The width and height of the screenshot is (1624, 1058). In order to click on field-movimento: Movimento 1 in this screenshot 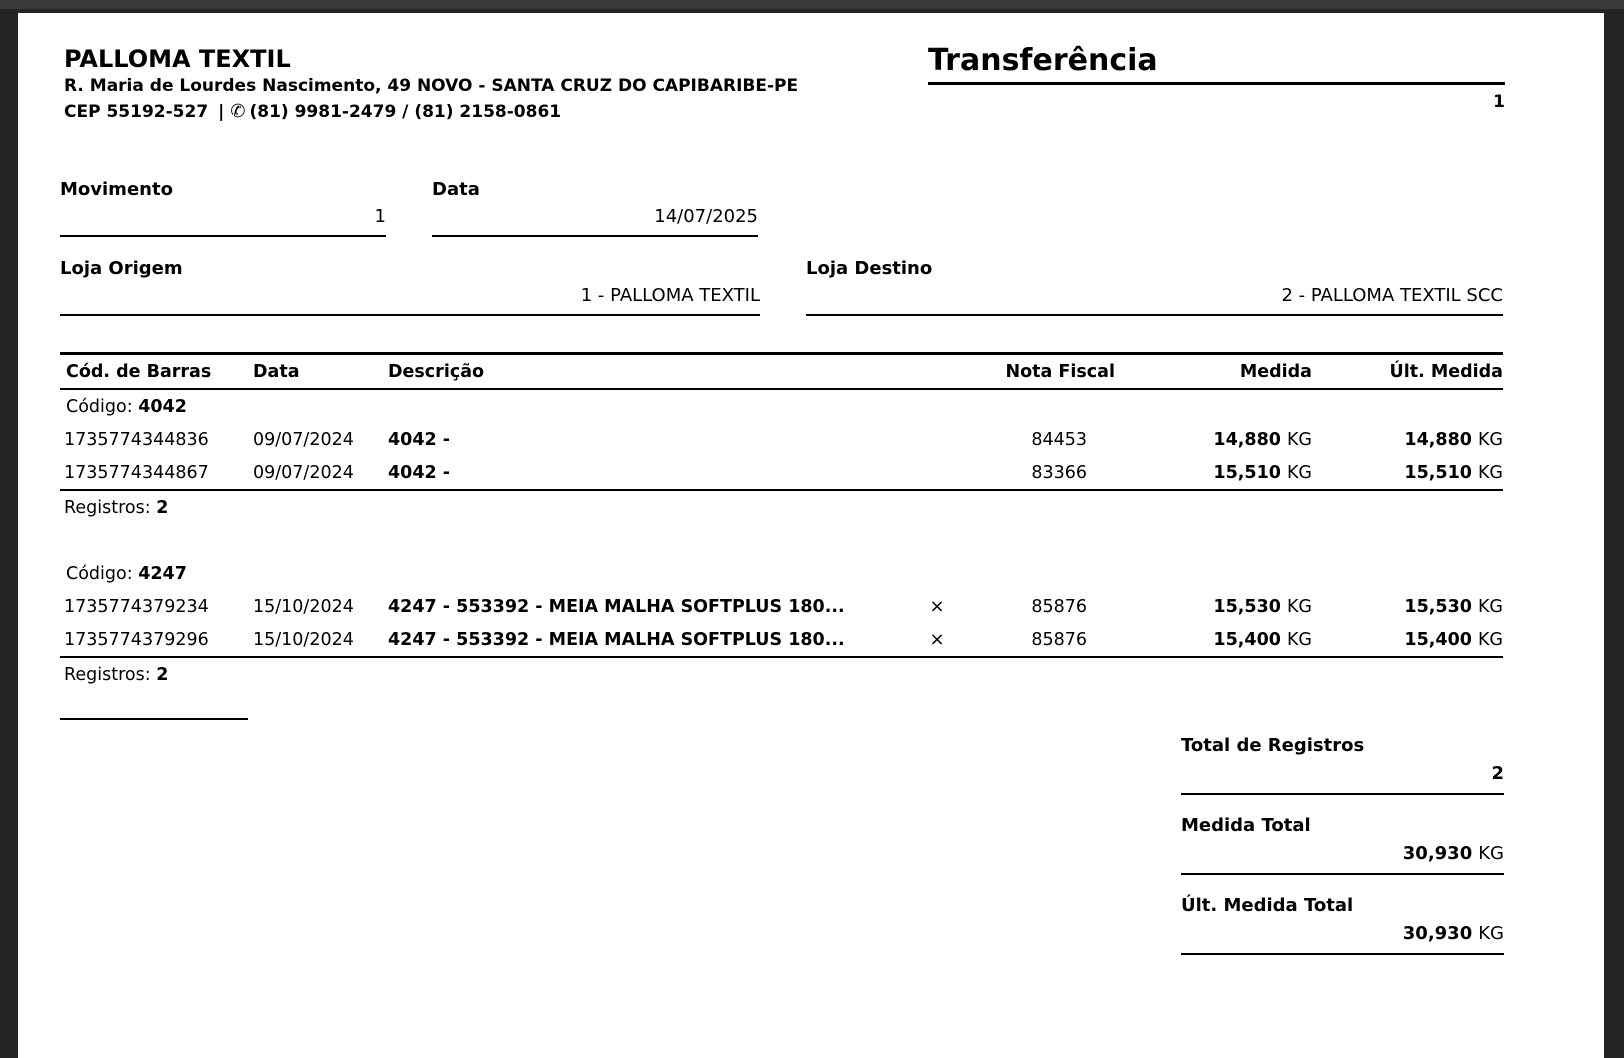, I will do `click(223, 208)`.